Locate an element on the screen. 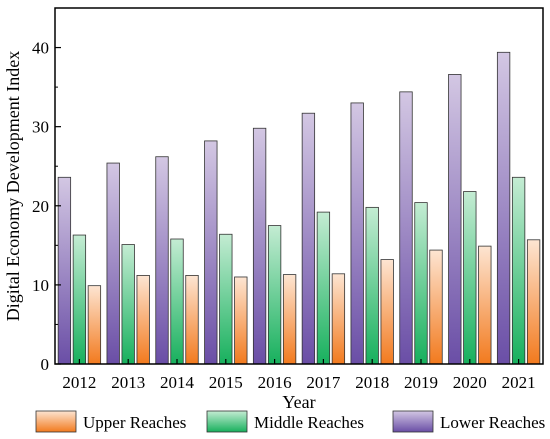  y-tick-label: 30 is located at coordinates (40, 127).